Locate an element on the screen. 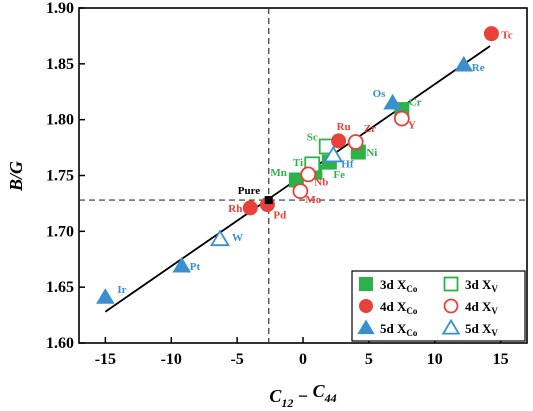 This screenshot has width=533, height=411. data-point-ru is located at coordinates (339, 141).